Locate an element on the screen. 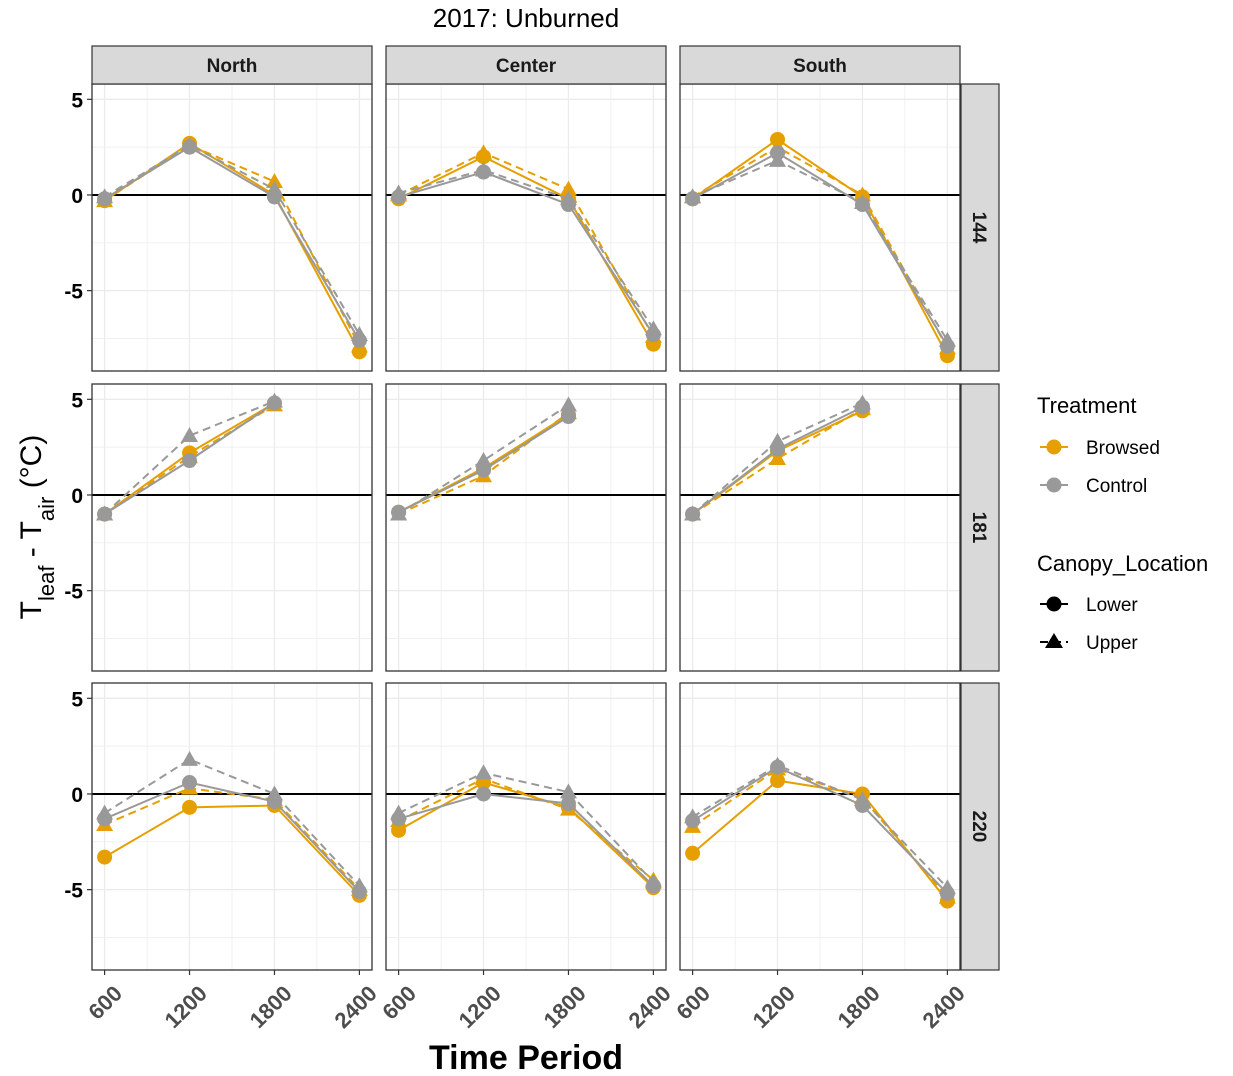 Image resolution: width=1233 pixels, height=1076 pixels. column-strip-label: South is located at coordinates (820, 66).